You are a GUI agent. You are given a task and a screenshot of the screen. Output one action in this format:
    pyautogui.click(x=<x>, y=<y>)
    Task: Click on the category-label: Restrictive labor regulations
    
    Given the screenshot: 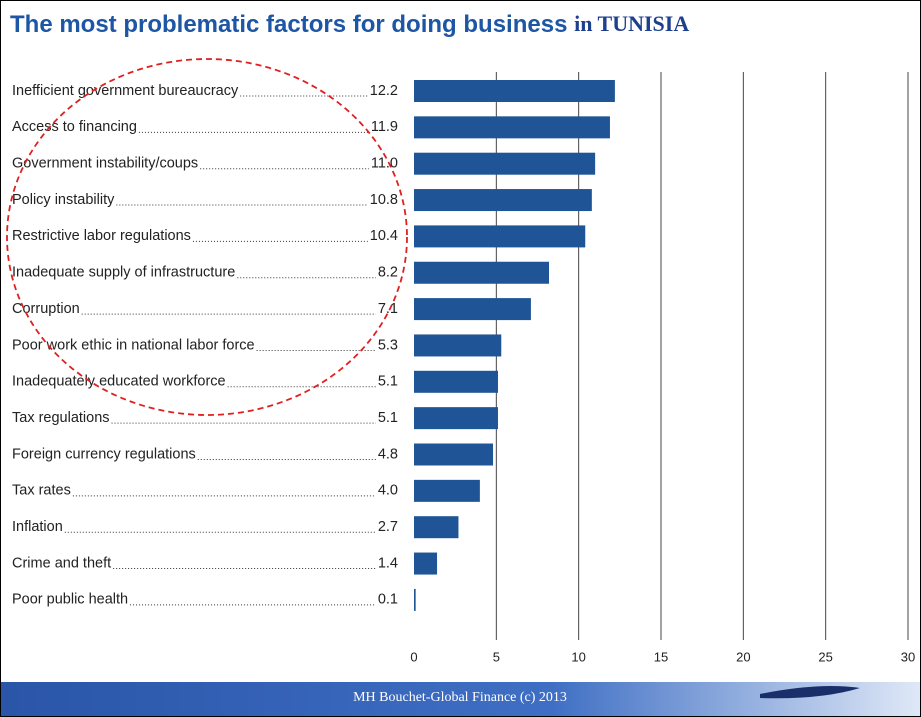 What is the action you would take?
    pyautogui.click(x=101, y=236)
    